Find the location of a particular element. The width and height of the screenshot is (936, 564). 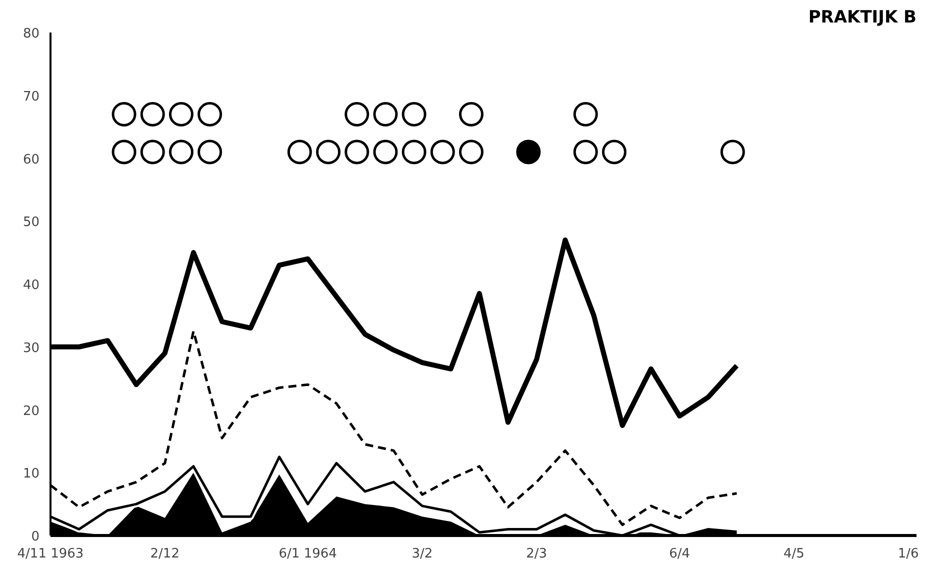

x-tick-label: 4/11 1963 is located at coordinates (50, 554).